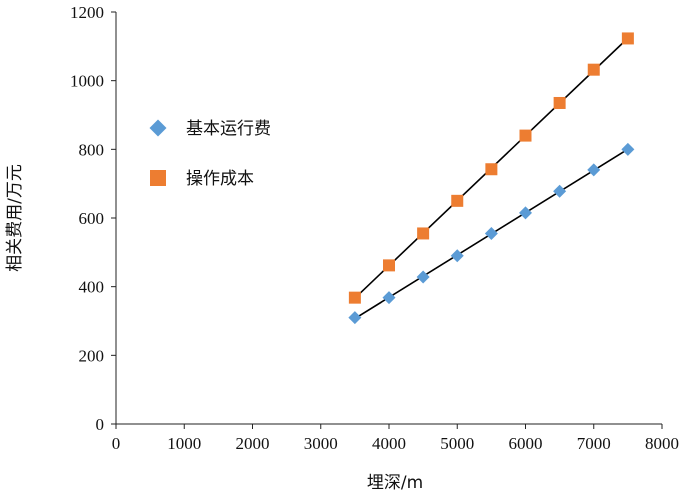 This screenshot has width=700, height=500. I want to click on y-tick-label: 400, so click(92, 287).